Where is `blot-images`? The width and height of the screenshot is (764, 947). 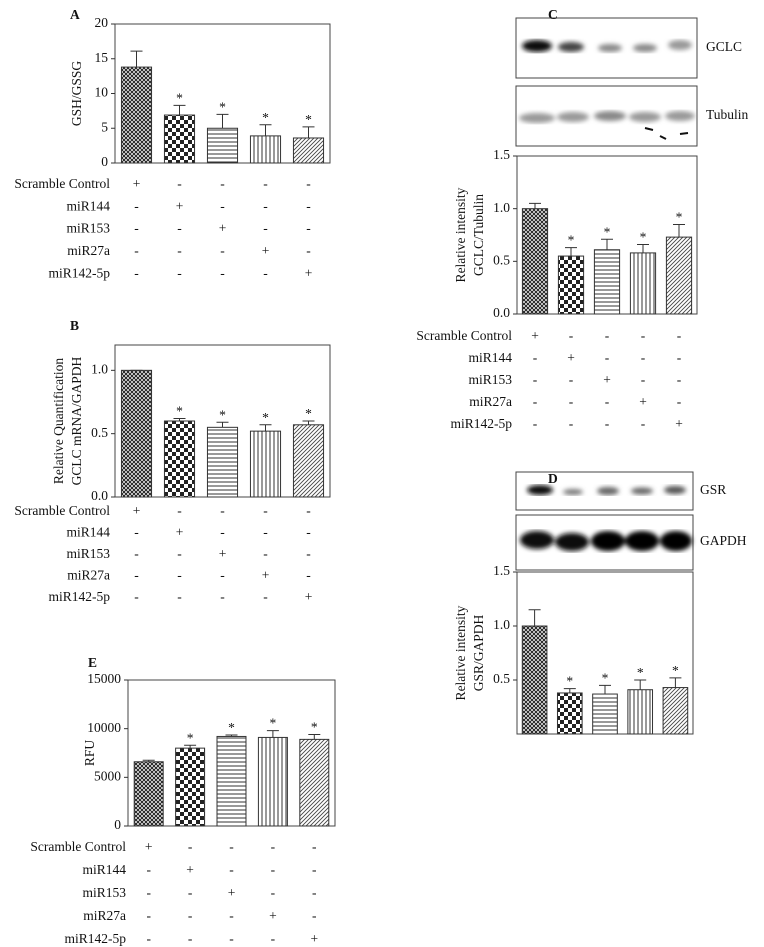 blot-images is located at coordinates (606, 294).